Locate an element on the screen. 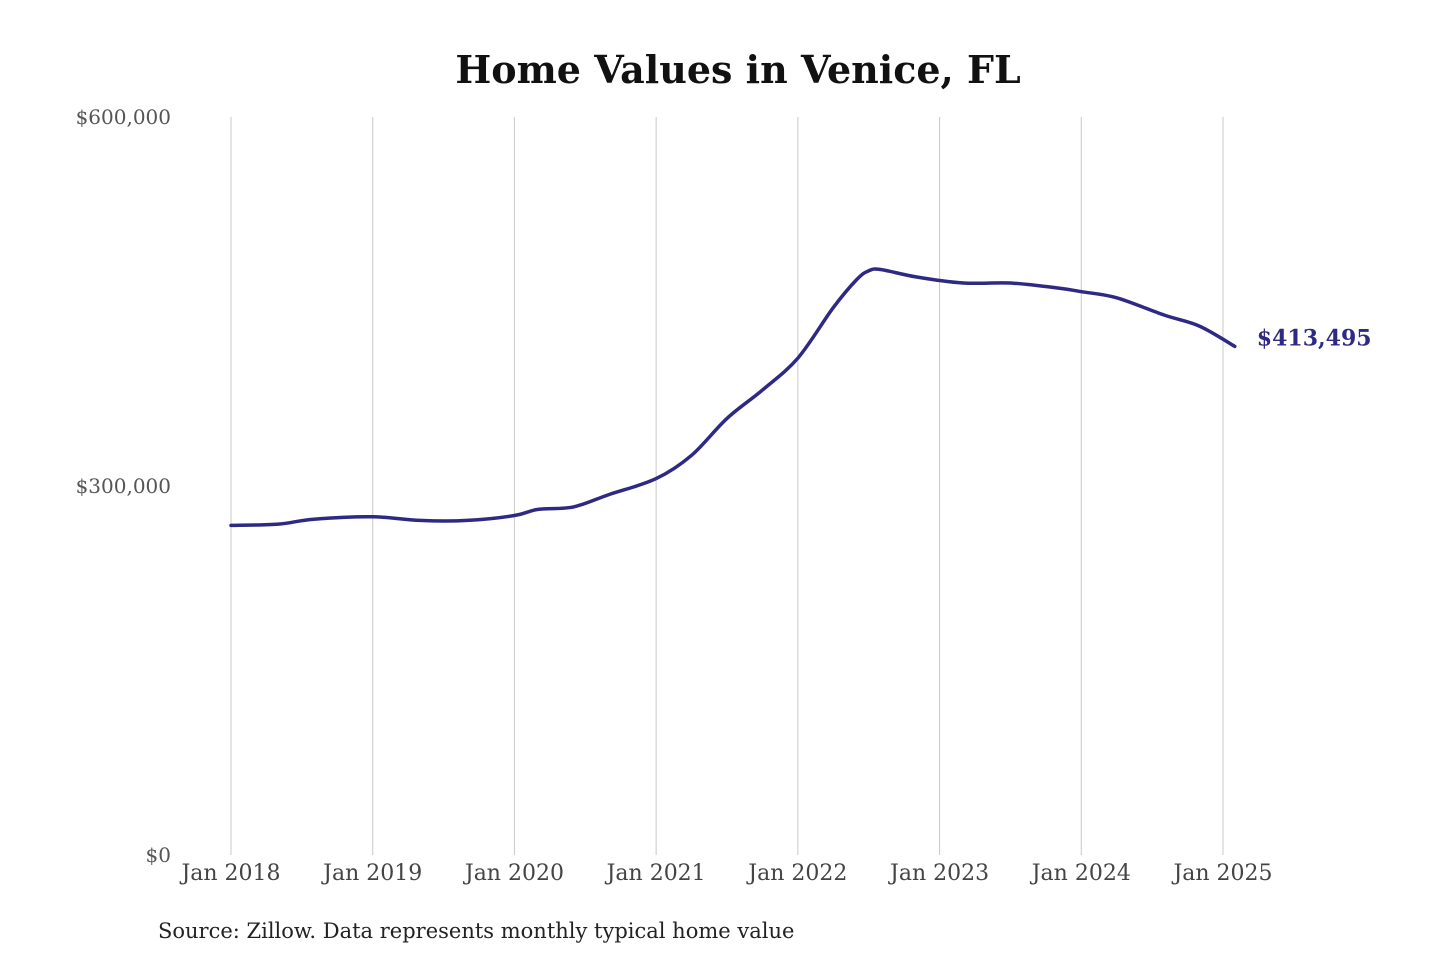 This screenshot has height=960, width=1440. x-tick-label: Jan 2023 is located at coordinates (938, 873).